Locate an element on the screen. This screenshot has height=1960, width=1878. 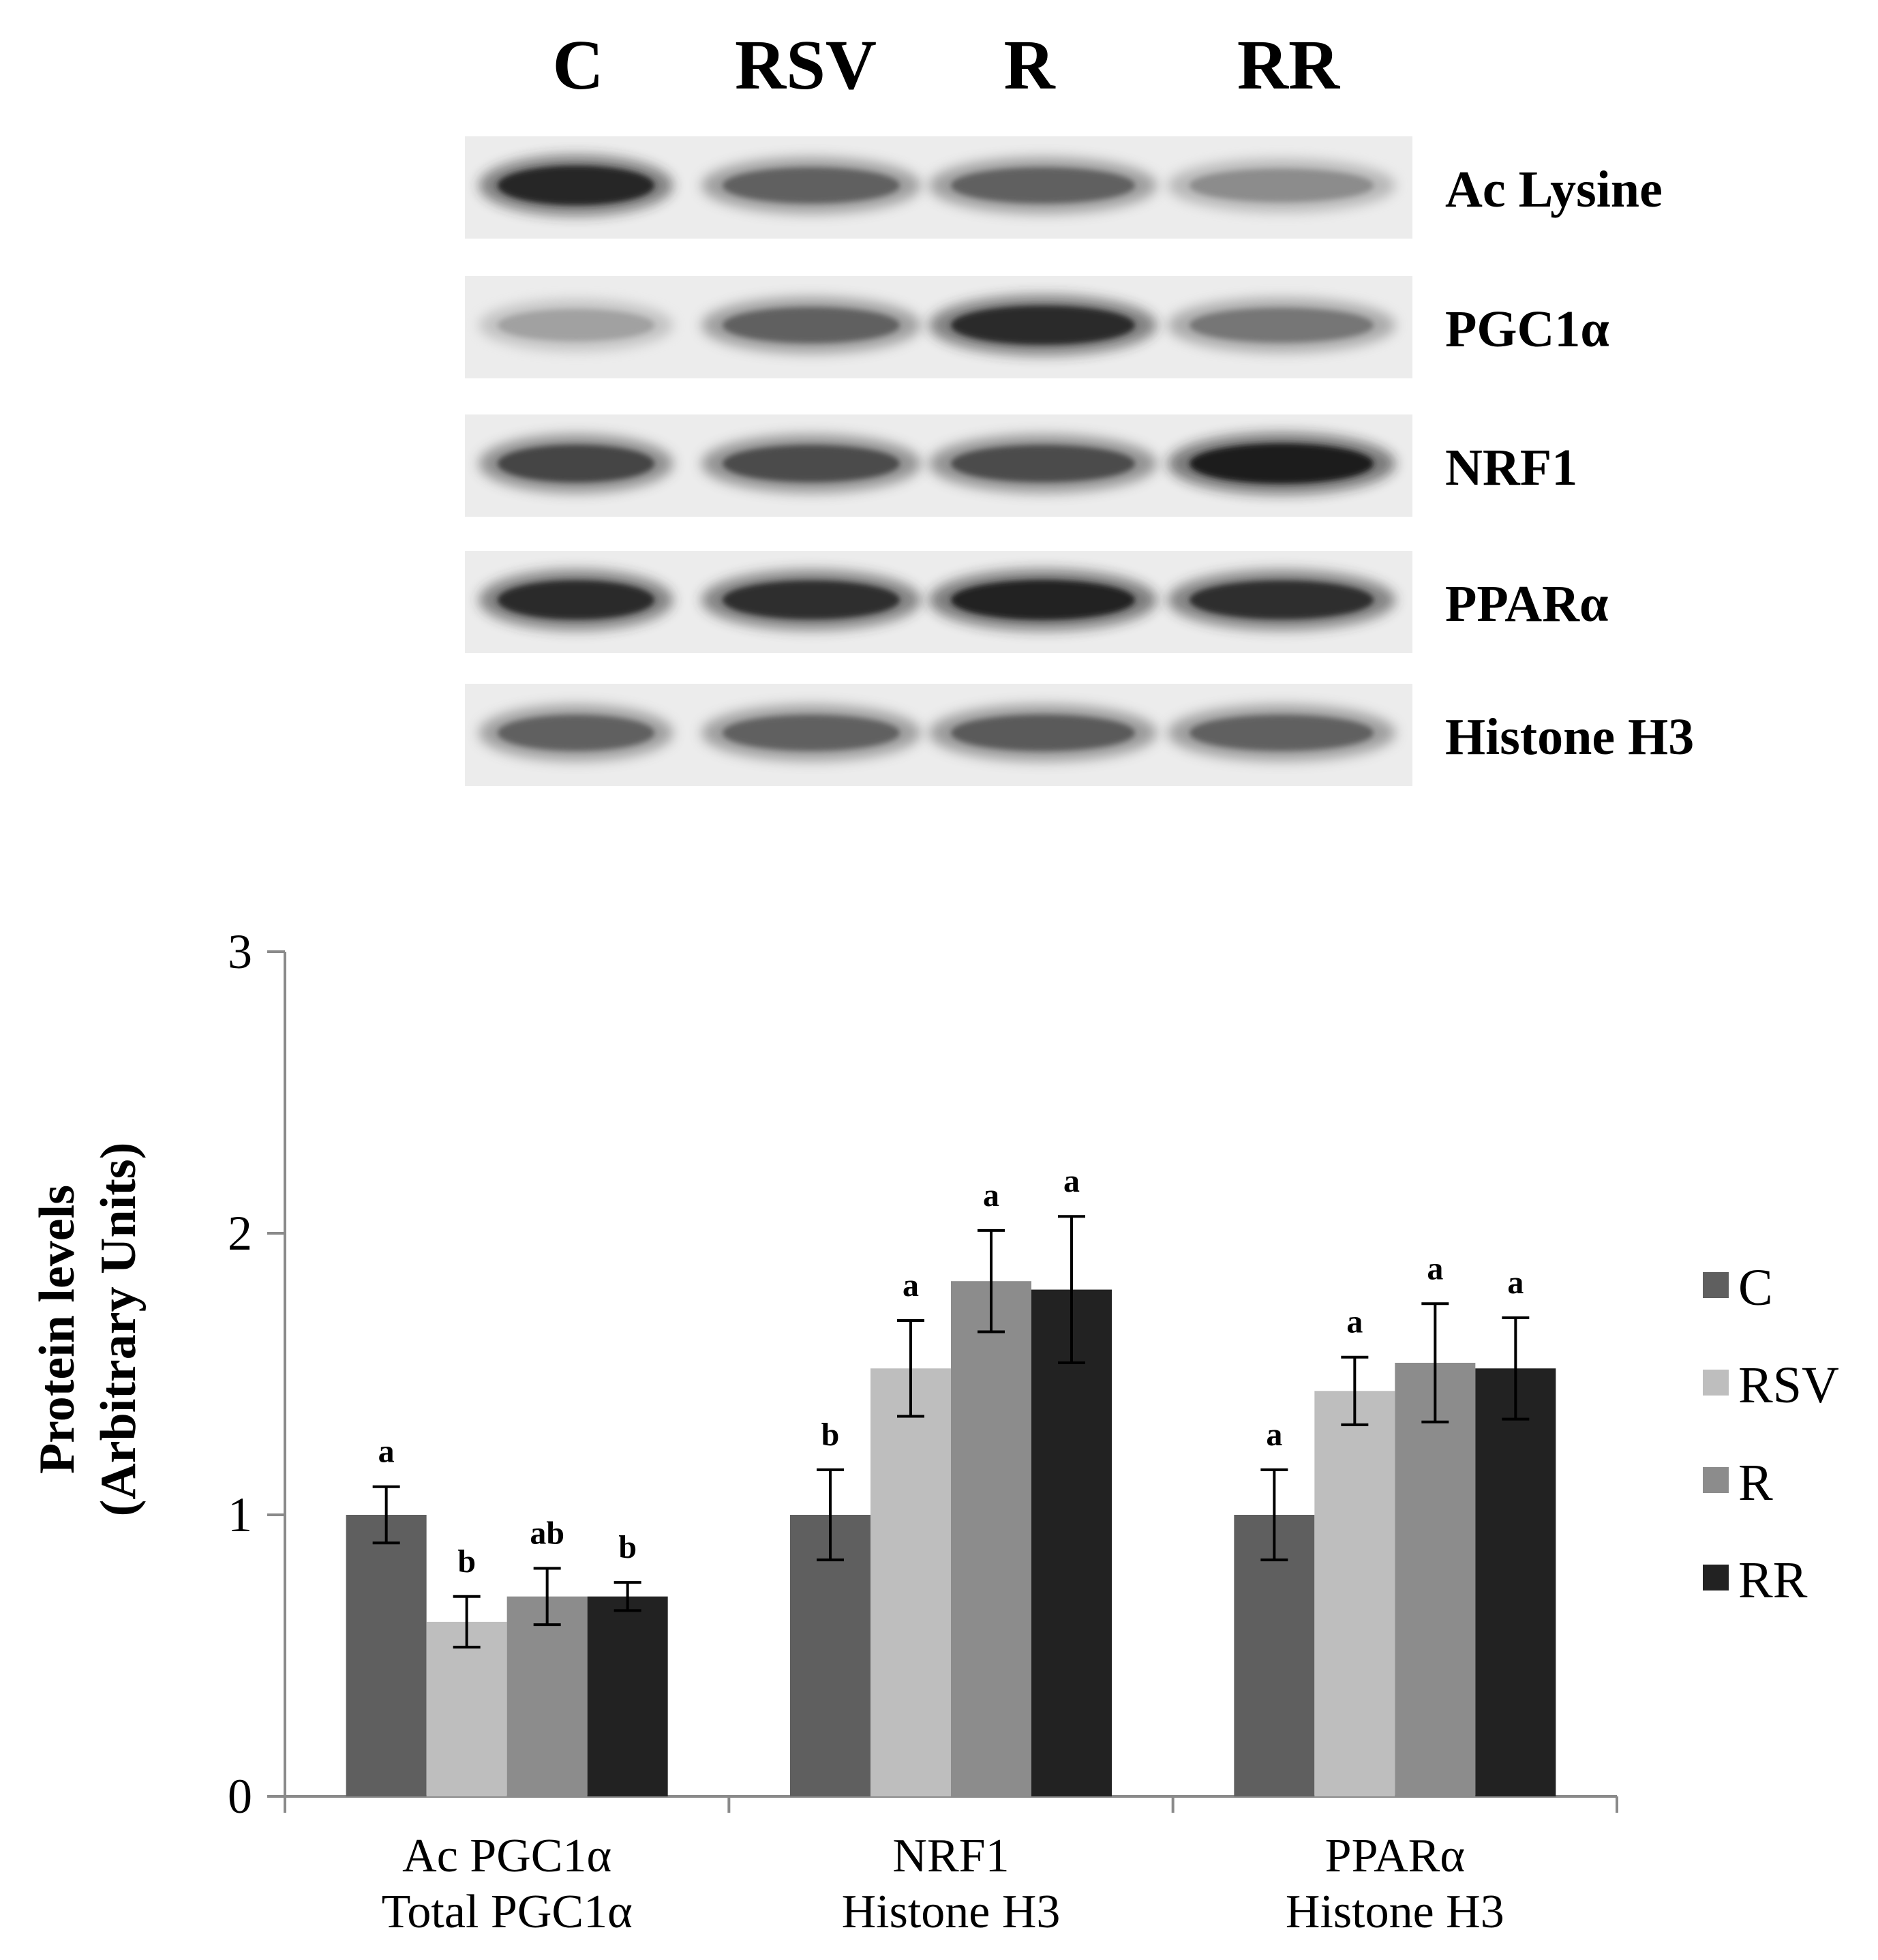
x-tick-label: Ac PGC1α Total PGC1α is located at coordinates (507, 1884).